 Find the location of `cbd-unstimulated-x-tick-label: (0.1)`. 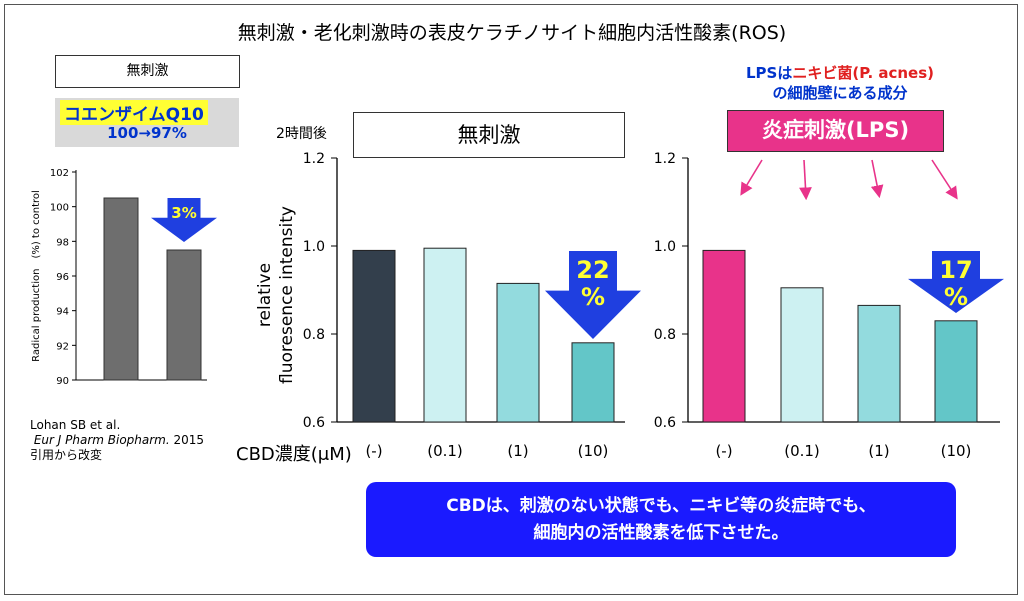

cbd-unstimulated-x-tick-label: (0.1) is located at coordinates (445, 451).